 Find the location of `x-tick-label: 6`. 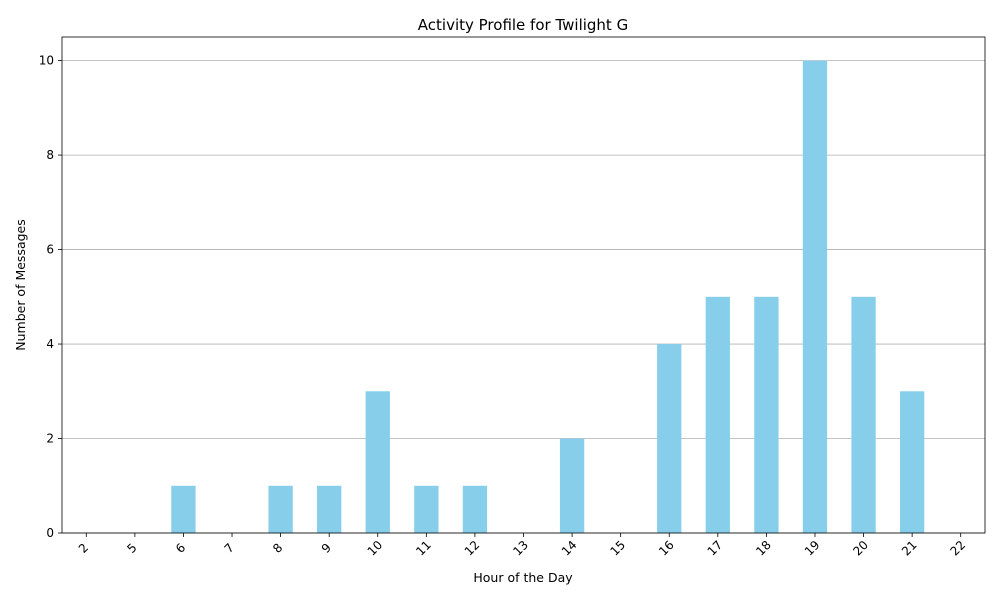

x-tick-label: 6 is located at coordinates (180, 548).